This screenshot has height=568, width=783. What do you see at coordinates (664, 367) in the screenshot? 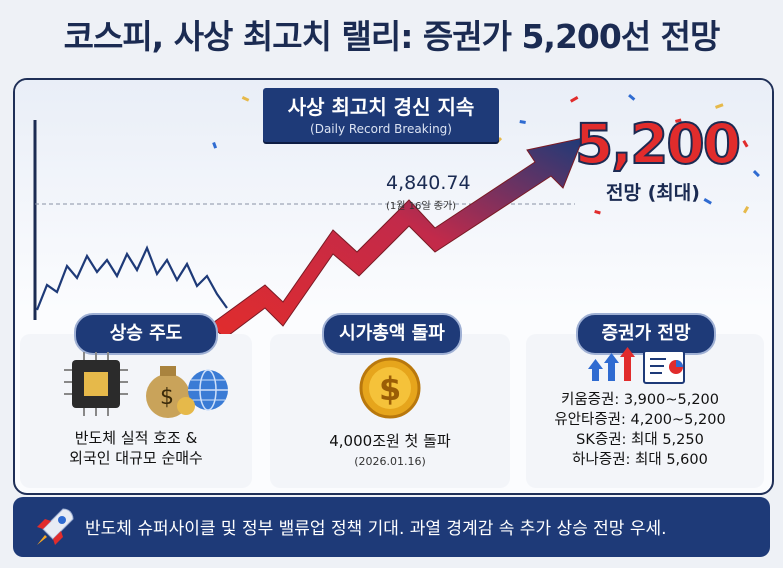
I see `report-icon` at bounding box center [664, 367].